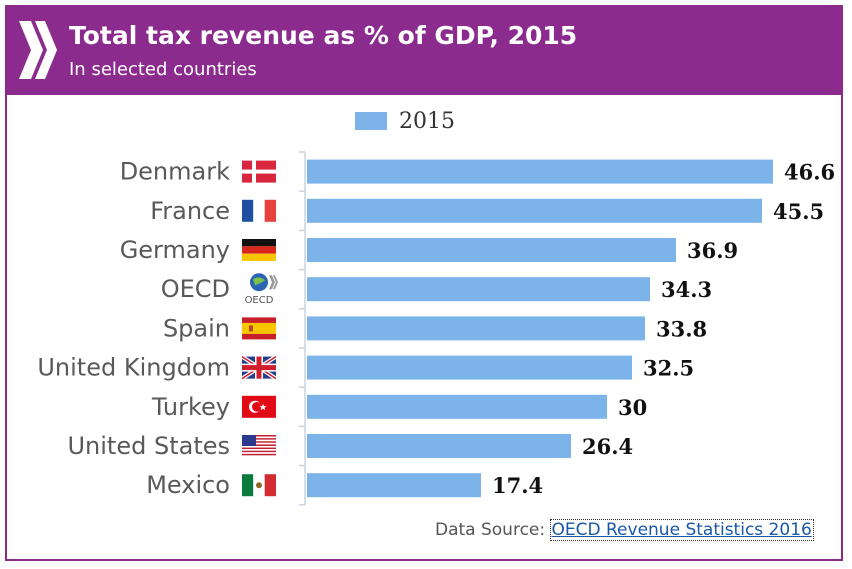 This screenshot has height=569, width=852. Describe the element at coordinates (681, 328) in the screenshot. I see `value-label: 33.8` at that location.